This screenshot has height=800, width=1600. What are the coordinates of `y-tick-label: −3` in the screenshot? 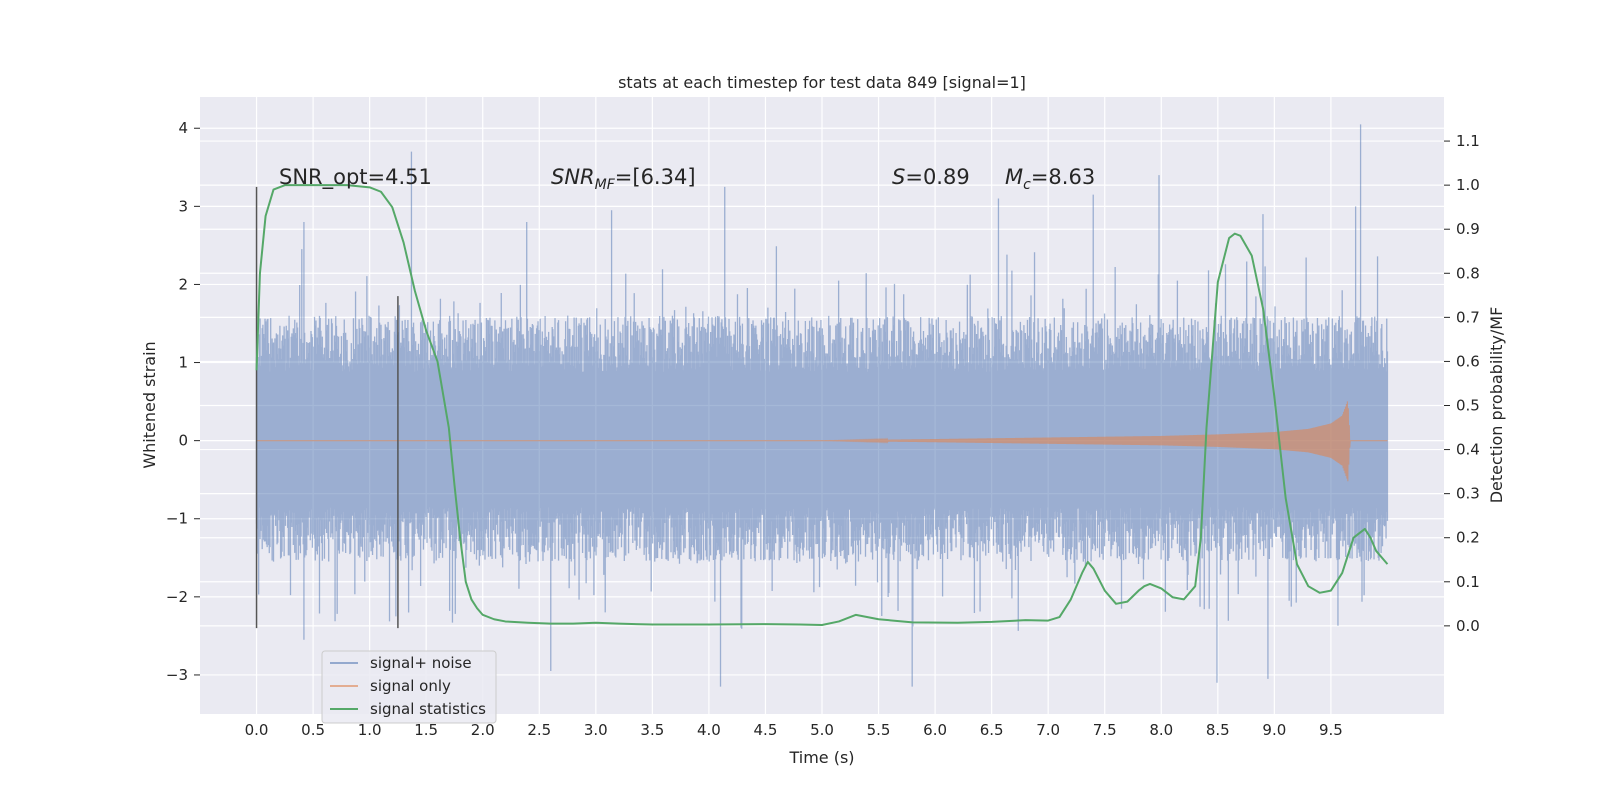 It's located at (177, 675).